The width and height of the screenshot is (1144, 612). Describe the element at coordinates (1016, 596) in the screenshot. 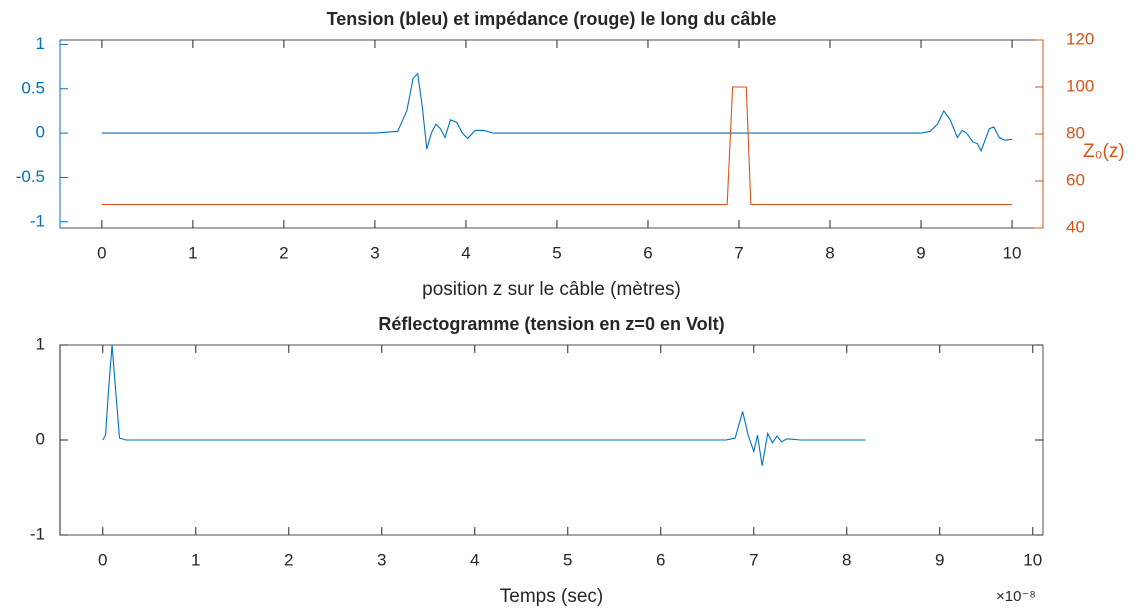

I see `x-exponent: ×10⁻⁸` at that location.